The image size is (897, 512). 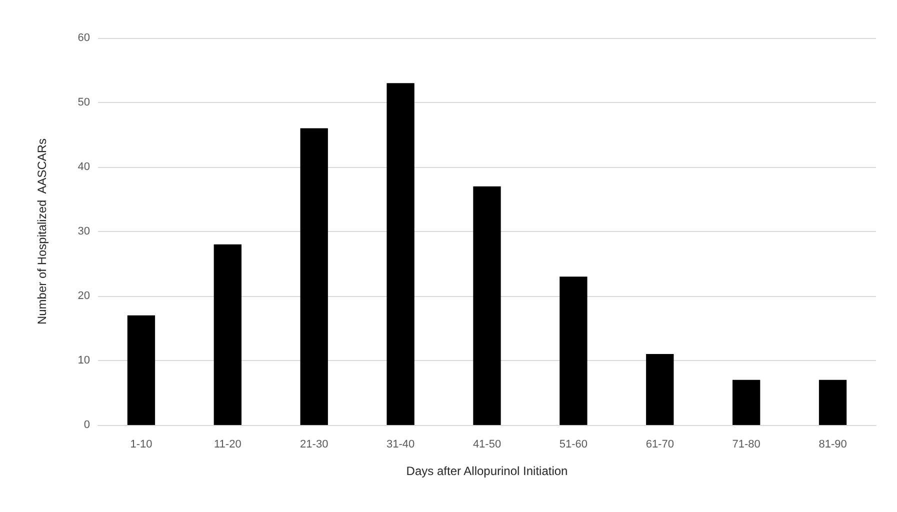 I want to click on y-tick-label: 40, so click(x=84, y=167).